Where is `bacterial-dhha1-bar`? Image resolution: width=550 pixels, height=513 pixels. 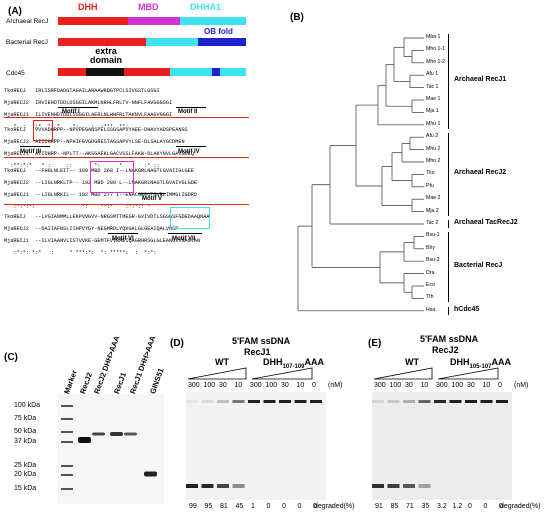
bacterial-dhha1-bar is located at coordinates (172, 42).